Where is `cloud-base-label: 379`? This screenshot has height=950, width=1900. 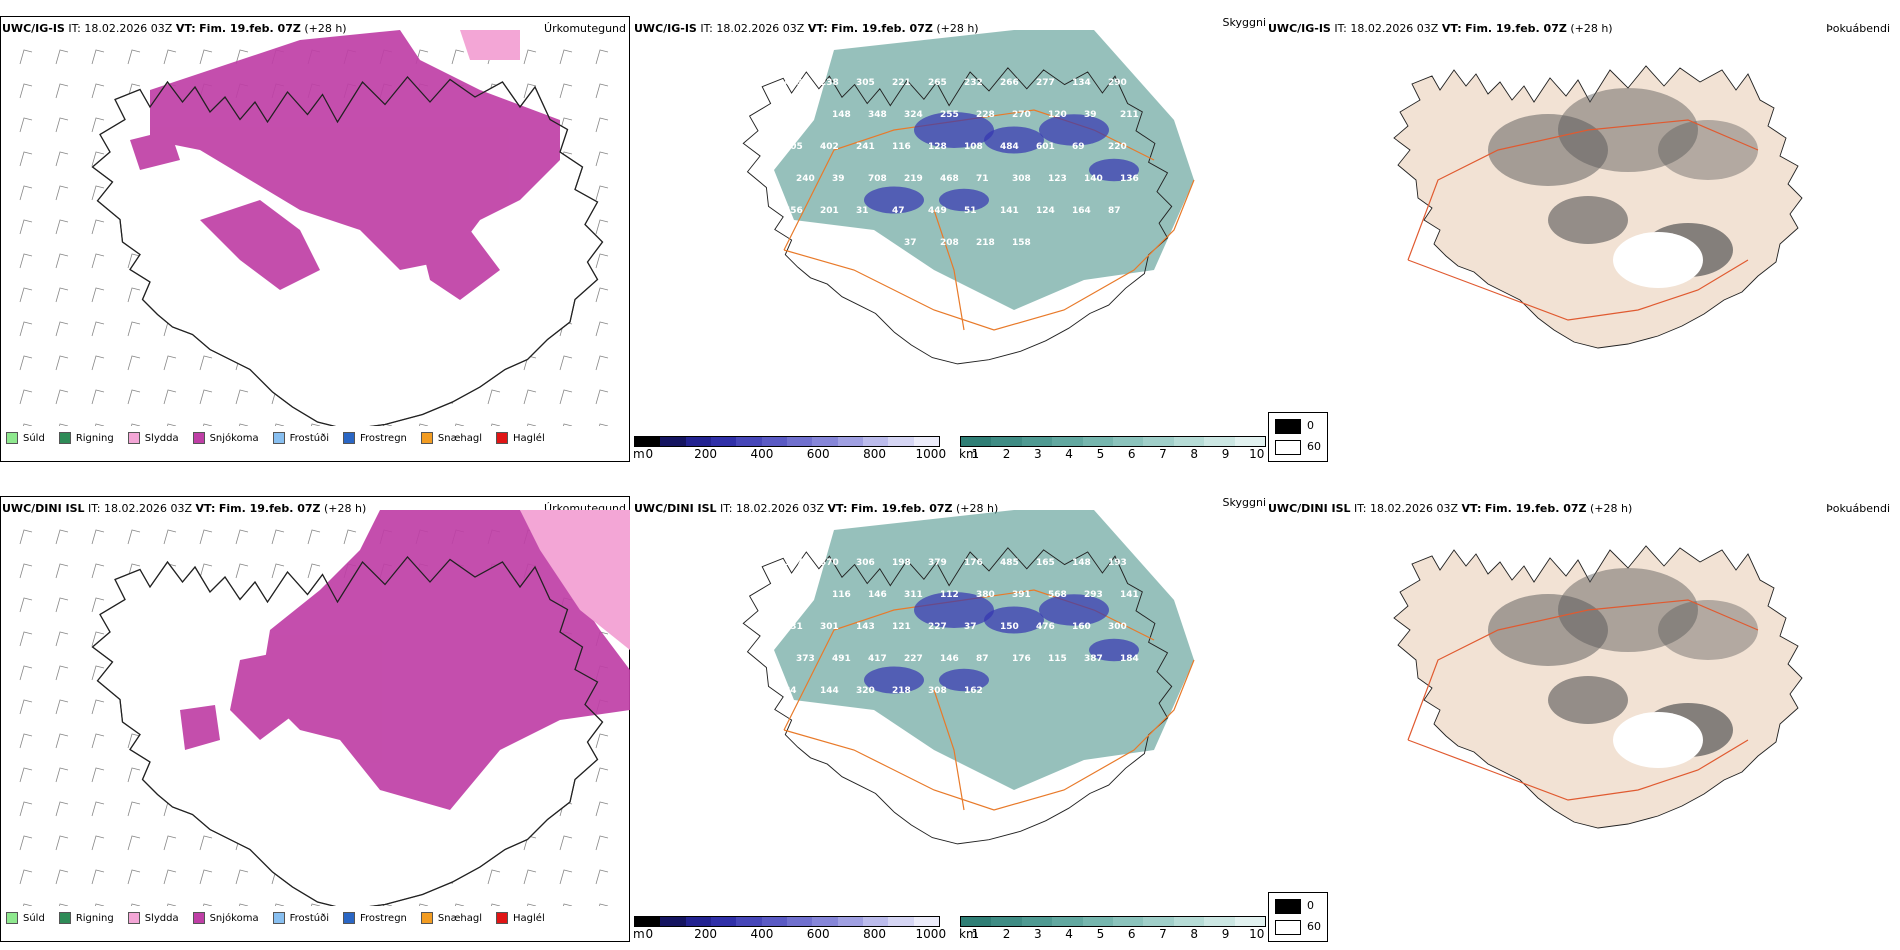
cloud-base-label: 379 is located at coordinates (937, 563).